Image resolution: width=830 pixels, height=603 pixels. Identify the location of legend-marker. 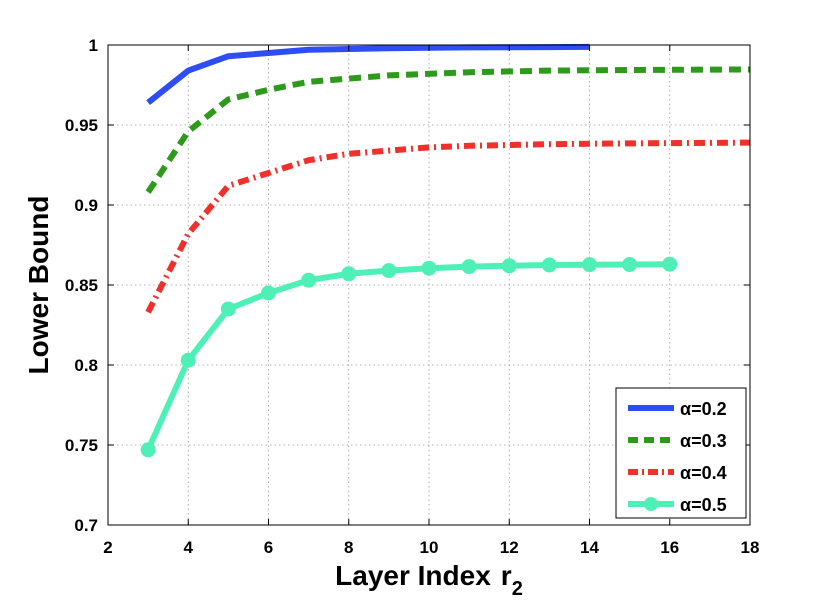
(651, 504).